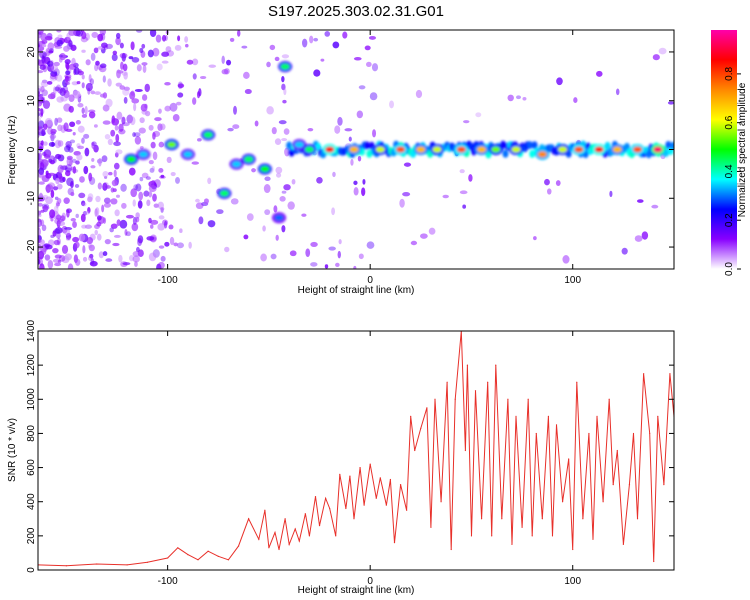 The height and width of the screenshot is (600, 750). Describe the element at coordinates (31, 101) in the screenshot. I see `spectrogram-y-tick-label: 10` at that location.